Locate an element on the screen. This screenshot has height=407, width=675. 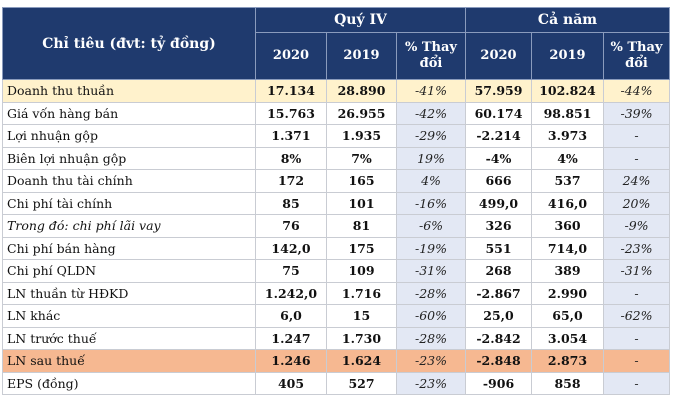
cell-year-2019: 98.851 is located at coordinates (567, 113).